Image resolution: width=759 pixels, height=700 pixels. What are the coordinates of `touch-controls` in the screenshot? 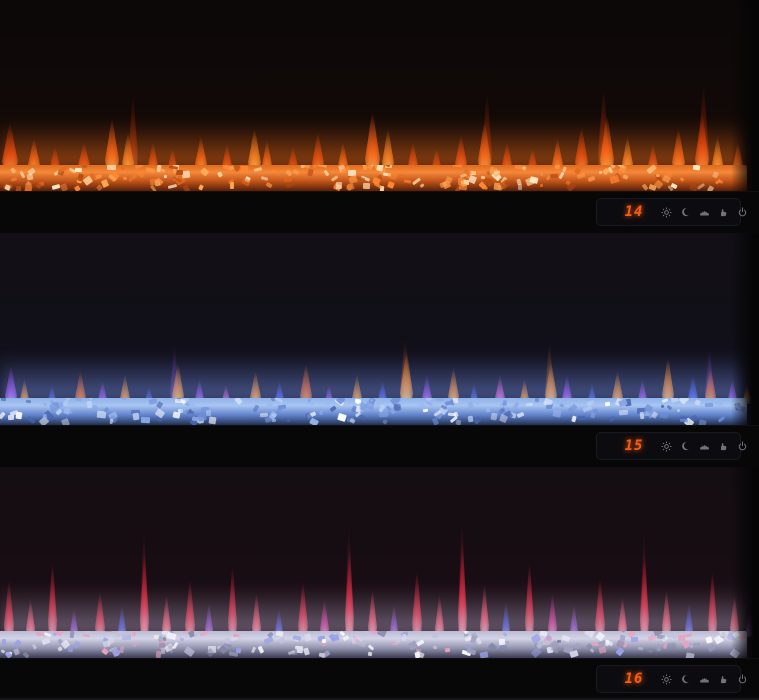 It's located at (704, 446).